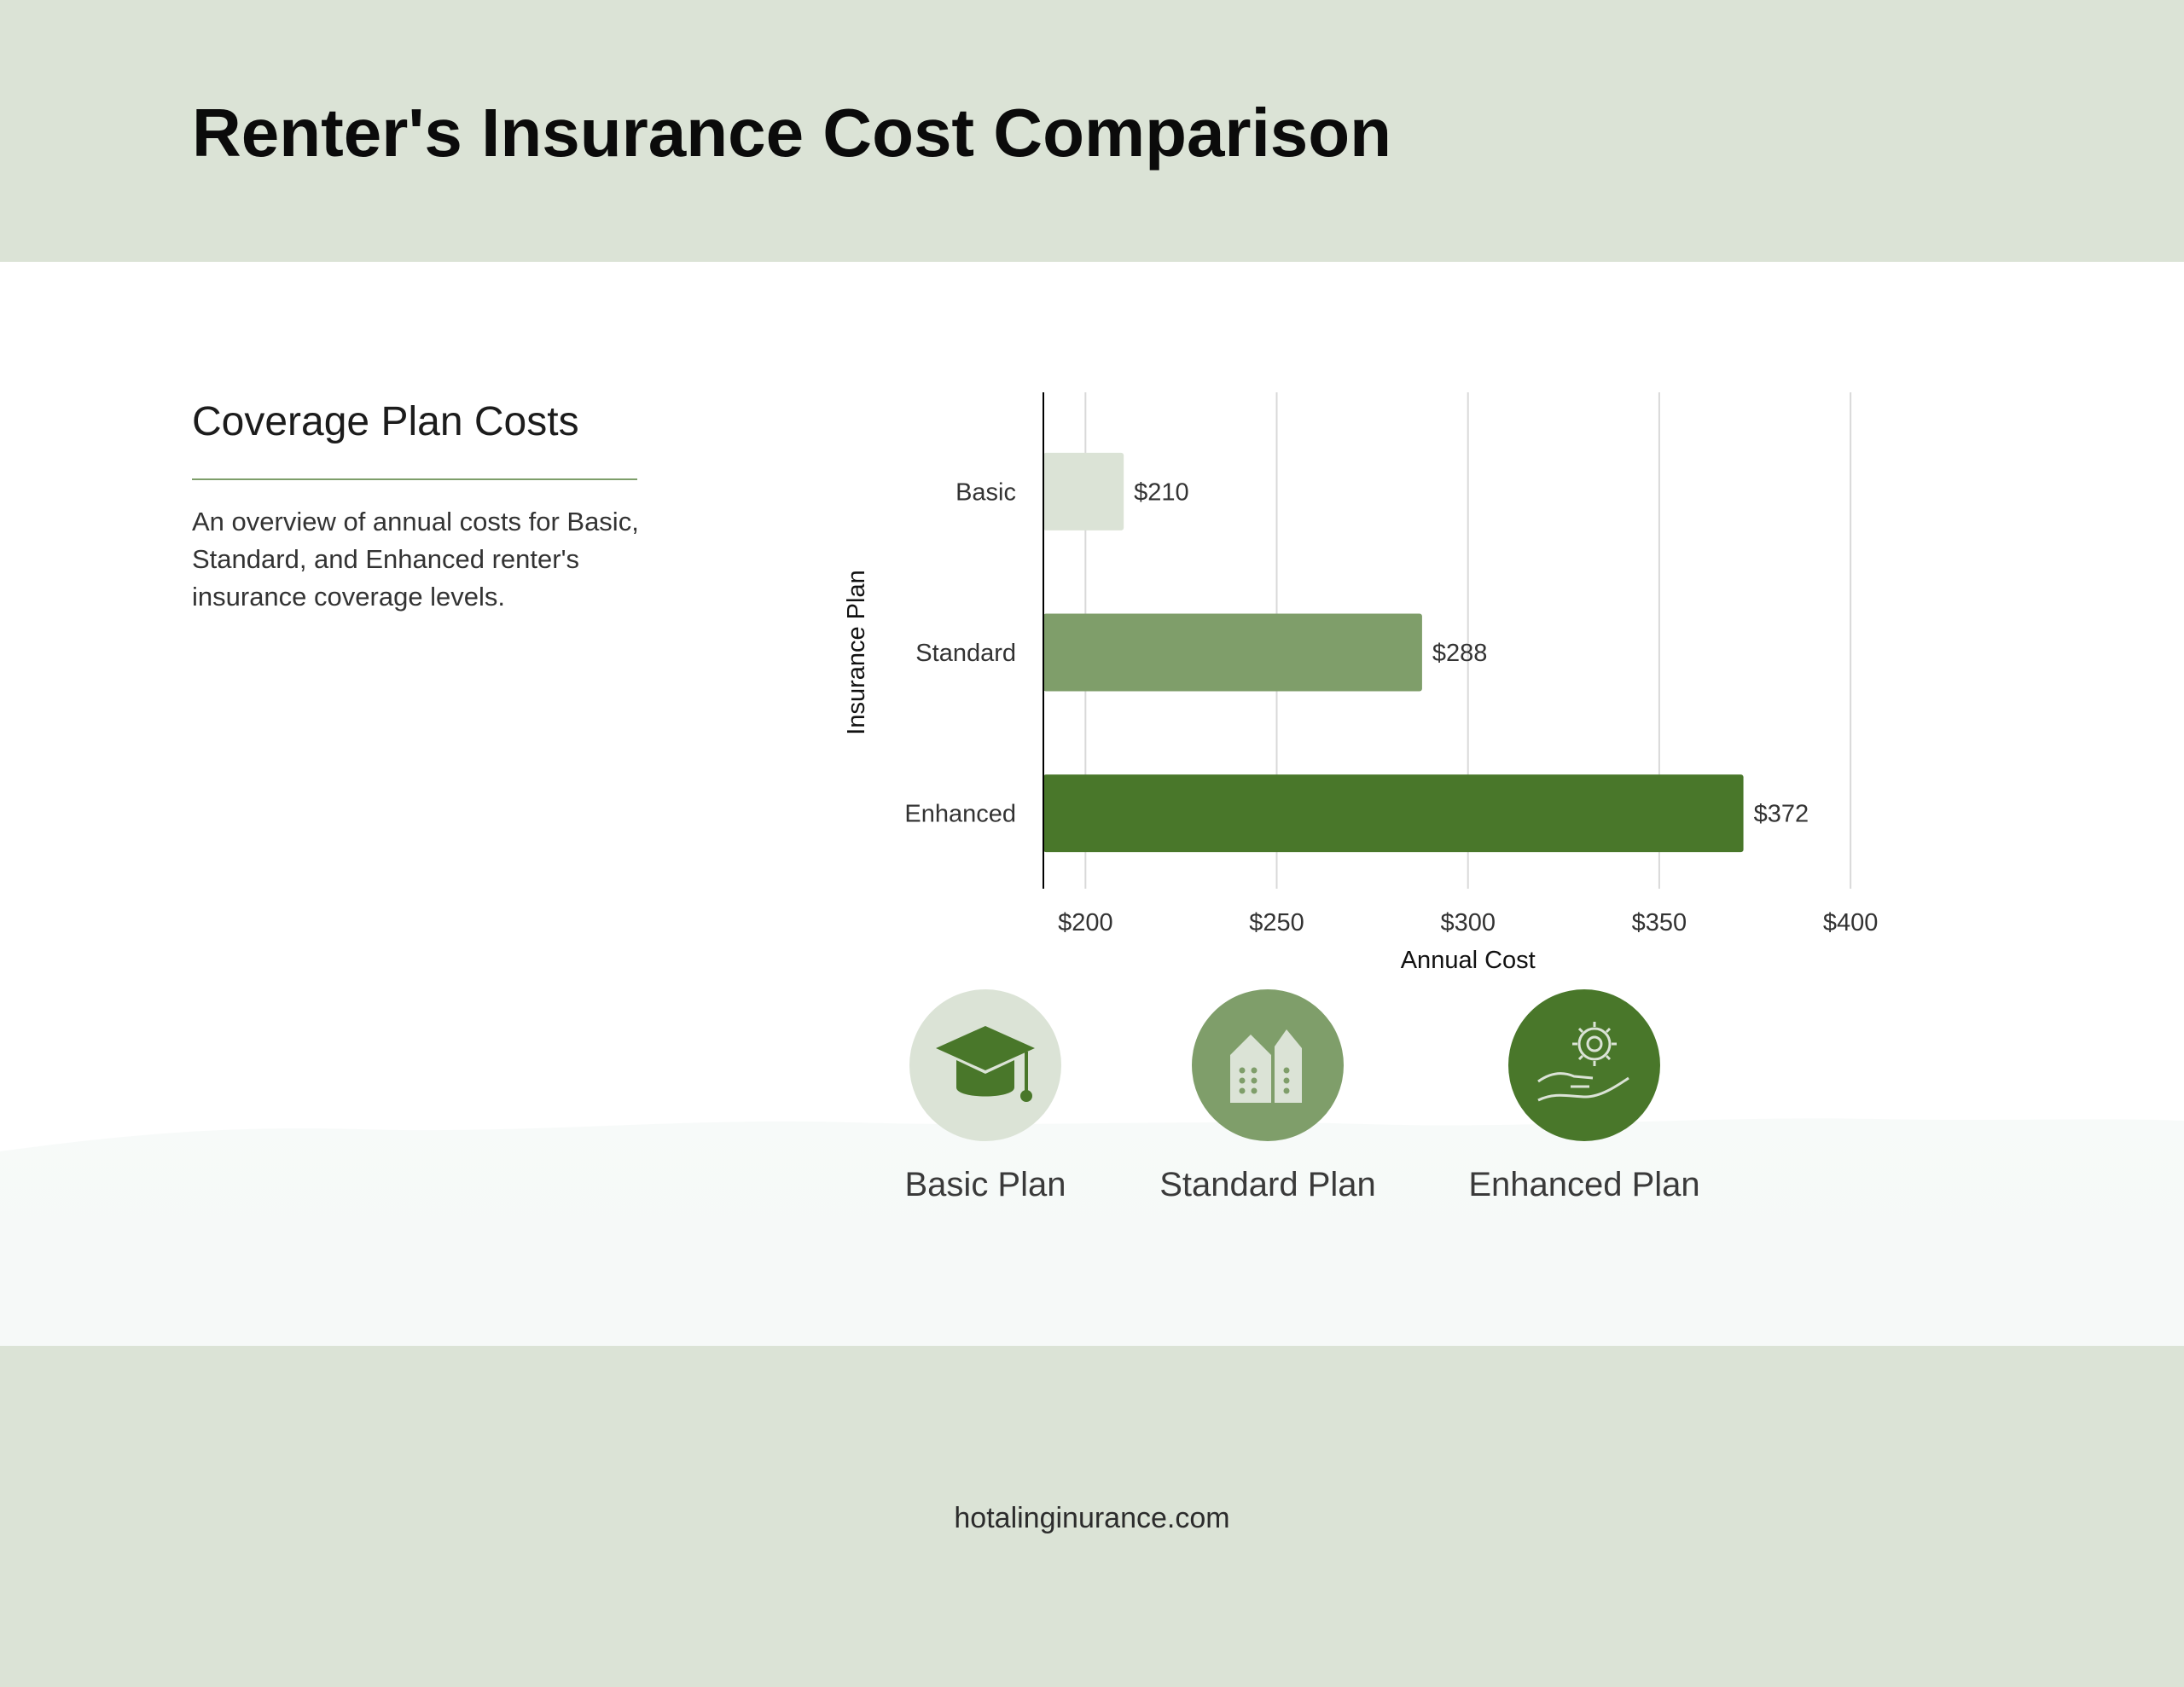 Image resolution: width=2184 pixels, height=1687 pixels. What do you see at coordinates (1851, 923) in the screenshot?
I see `x-tick-label: $400` at bounding box center [1851, 923].